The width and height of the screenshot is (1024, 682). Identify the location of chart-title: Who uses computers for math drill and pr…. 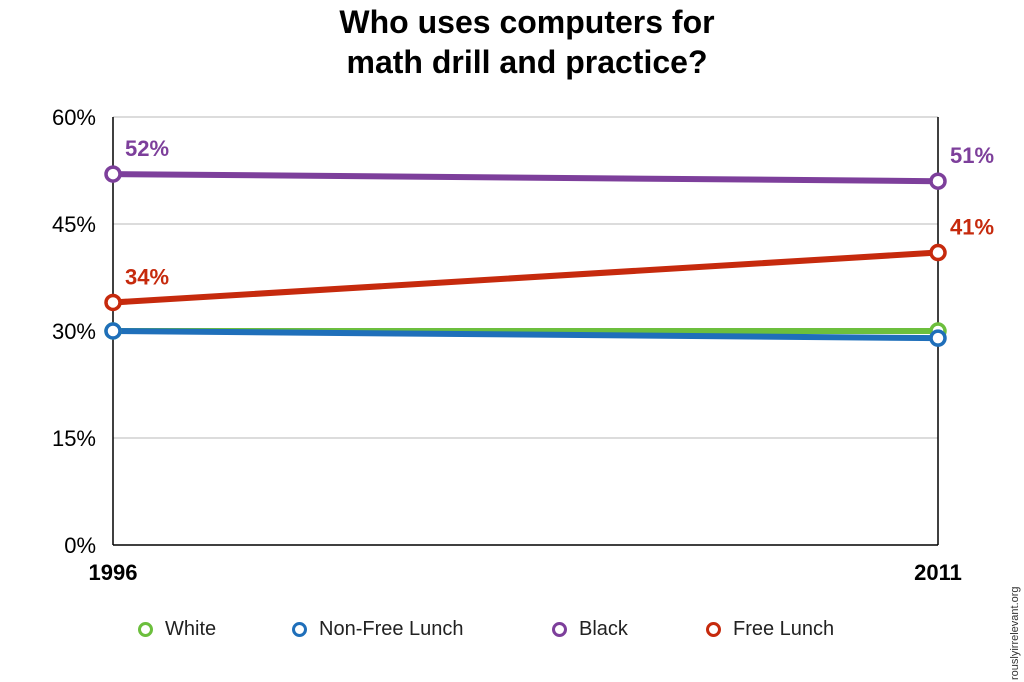
(512, 42).